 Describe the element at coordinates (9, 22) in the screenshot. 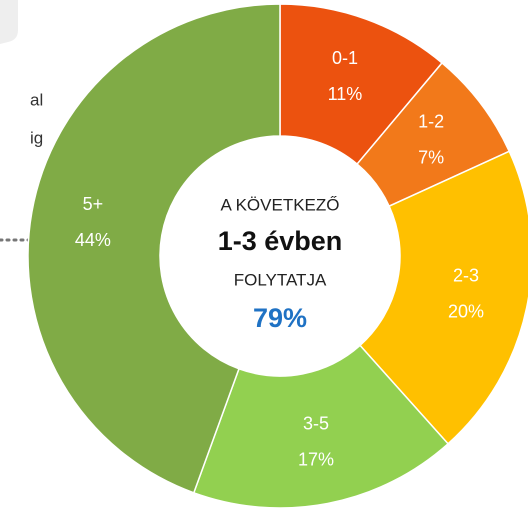

I see `corner-shape` at that location.